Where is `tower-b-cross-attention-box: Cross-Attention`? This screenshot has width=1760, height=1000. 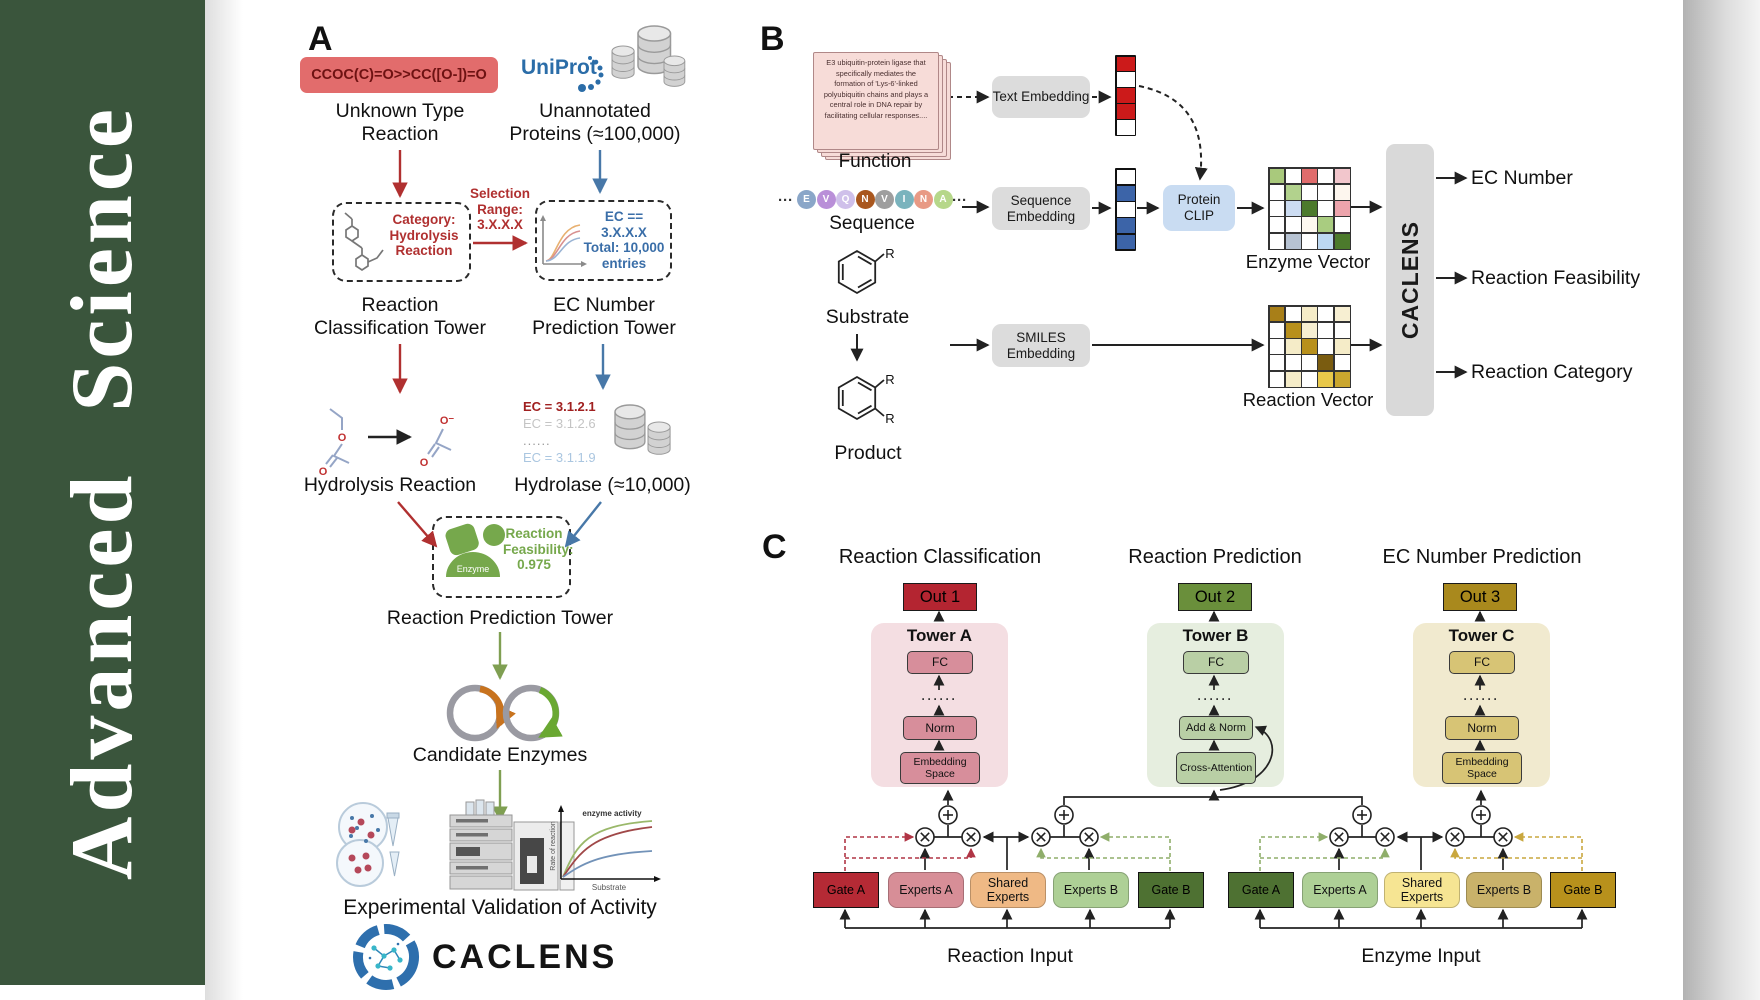
tower-b-cross-attention-box: Cross-Attention is located at coordinates (1216, 768).